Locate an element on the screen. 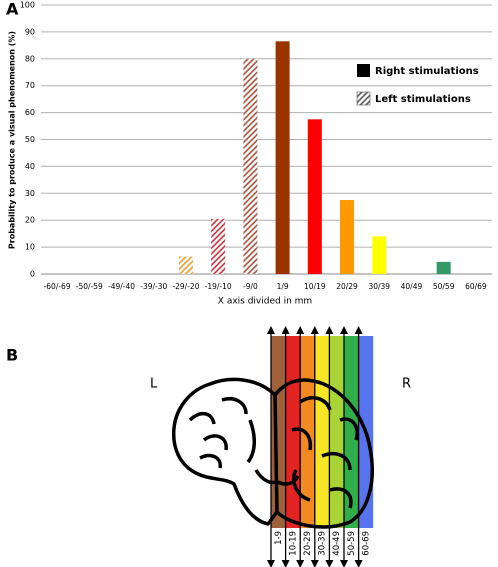 The width and height of the screenshot is (498, 567). strip-label: 20-29 is located at coordinates (308, 543).